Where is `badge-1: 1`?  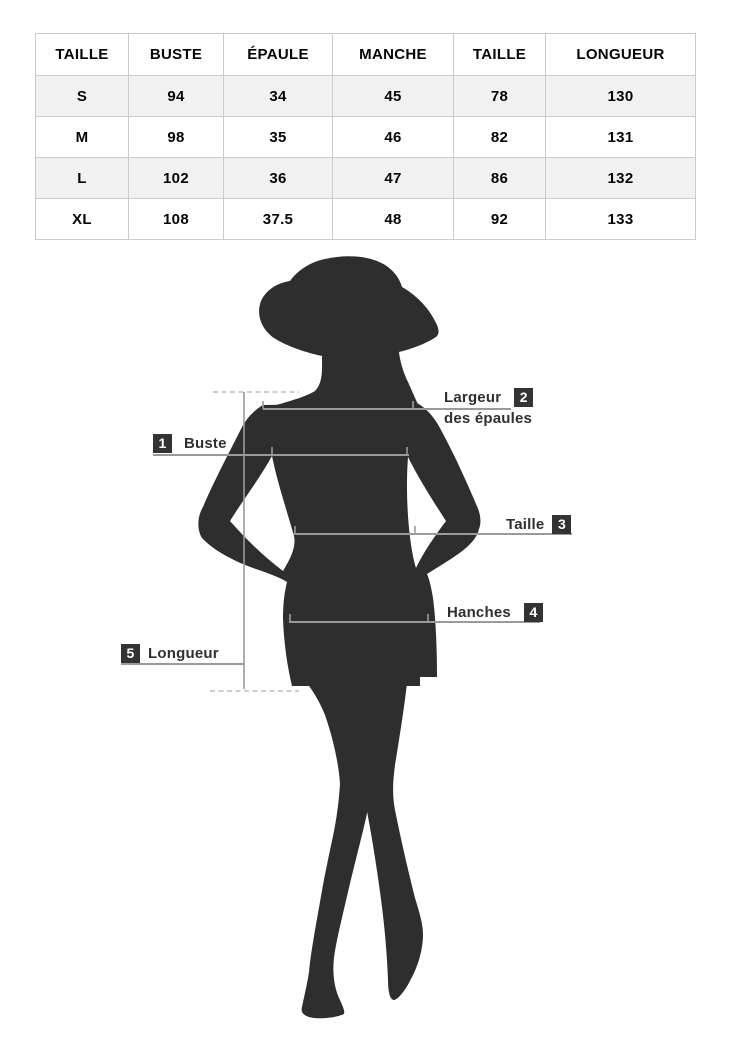
badge-1: 1 is located at coordinates (162, 443).